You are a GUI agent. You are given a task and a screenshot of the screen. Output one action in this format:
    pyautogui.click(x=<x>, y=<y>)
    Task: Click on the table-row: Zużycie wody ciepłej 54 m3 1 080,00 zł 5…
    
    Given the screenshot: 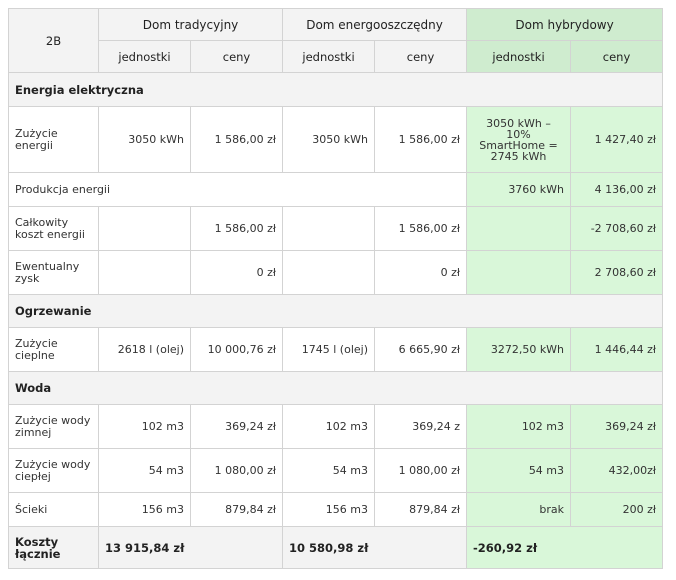 What is the action you would take?
    pyautogui.click(x=336, y=470)
    